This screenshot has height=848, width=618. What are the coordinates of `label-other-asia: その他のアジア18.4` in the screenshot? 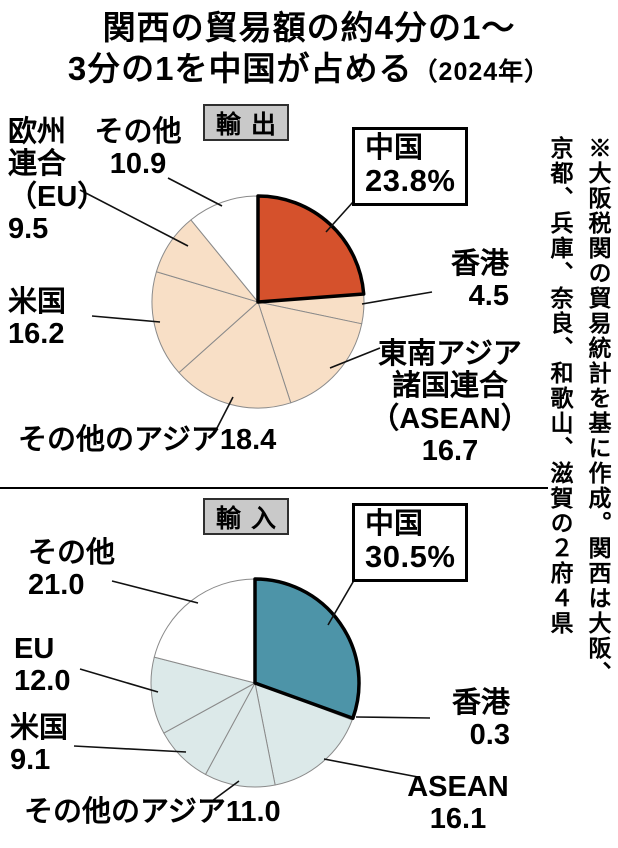 It's located at (147, 440).